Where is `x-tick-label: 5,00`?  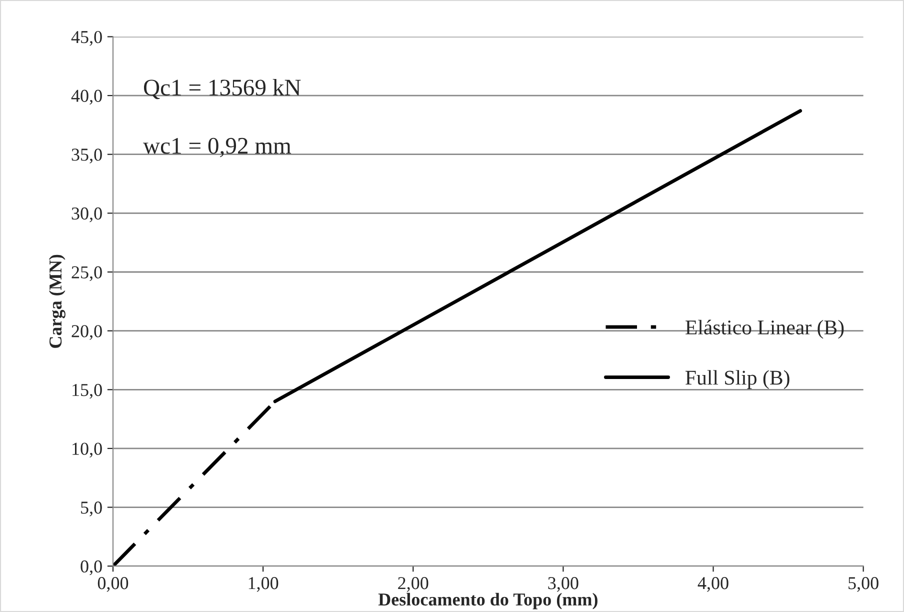
x-tick-label: 5,00 is located at coordinates (863, 584).